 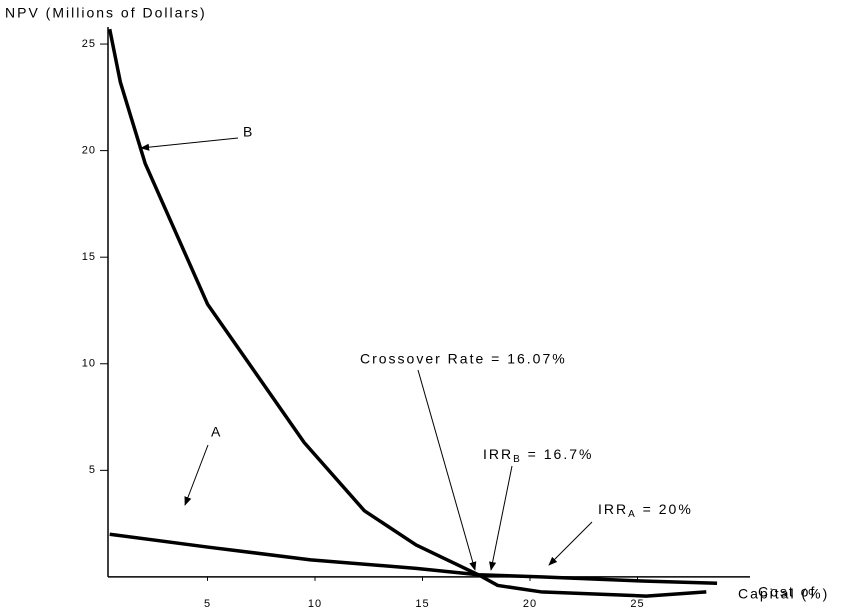 I want to click on annotation: IRRB = 16.7%, so click(x=538, y=455).